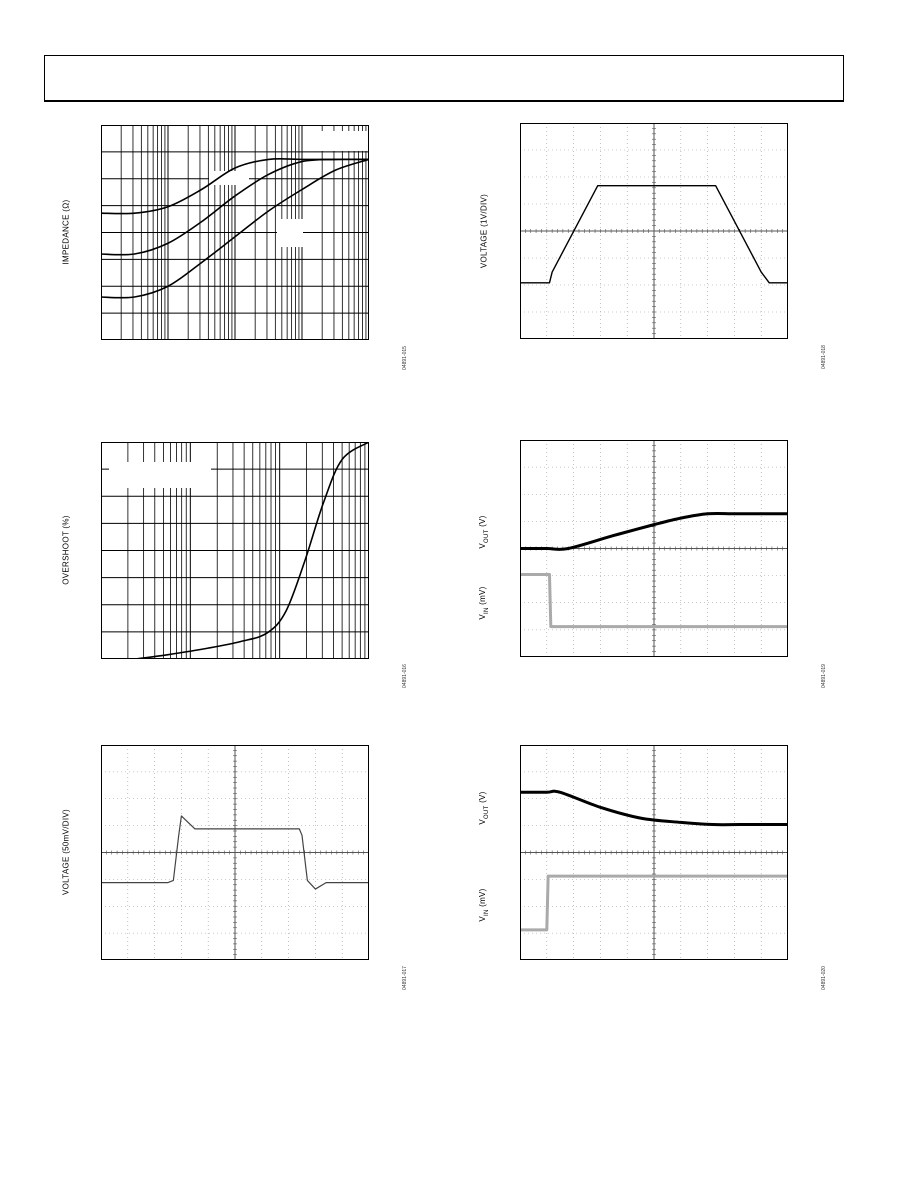 Image resolution: width=918 pixels, height=1188 pixels. What do you see at coordinates (405, 978) in the screenshot?
I see `transient-50mv-figure-code: 04891-017` at bounding box center [405, 978].